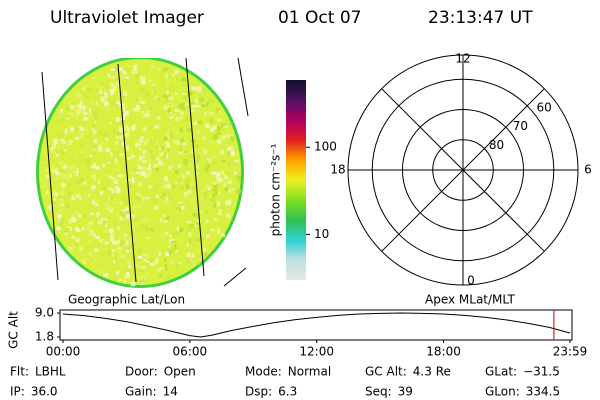 This screenshot has width=600, height=400. I want to click on ring-label: 60, so click(544, 108).